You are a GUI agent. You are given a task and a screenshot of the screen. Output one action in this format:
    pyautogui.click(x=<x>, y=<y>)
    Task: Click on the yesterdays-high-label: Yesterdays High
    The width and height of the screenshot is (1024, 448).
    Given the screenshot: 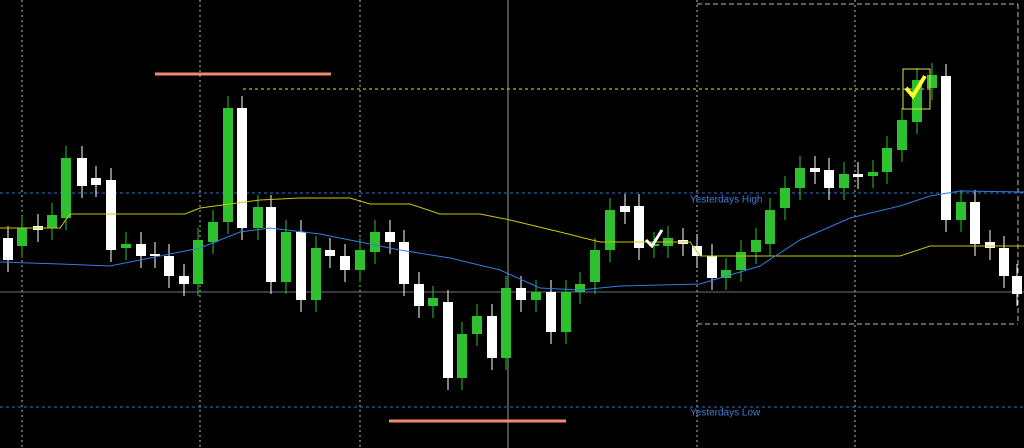 What is the action you would take?
    pyautogui.click(x=726, y=200)
    